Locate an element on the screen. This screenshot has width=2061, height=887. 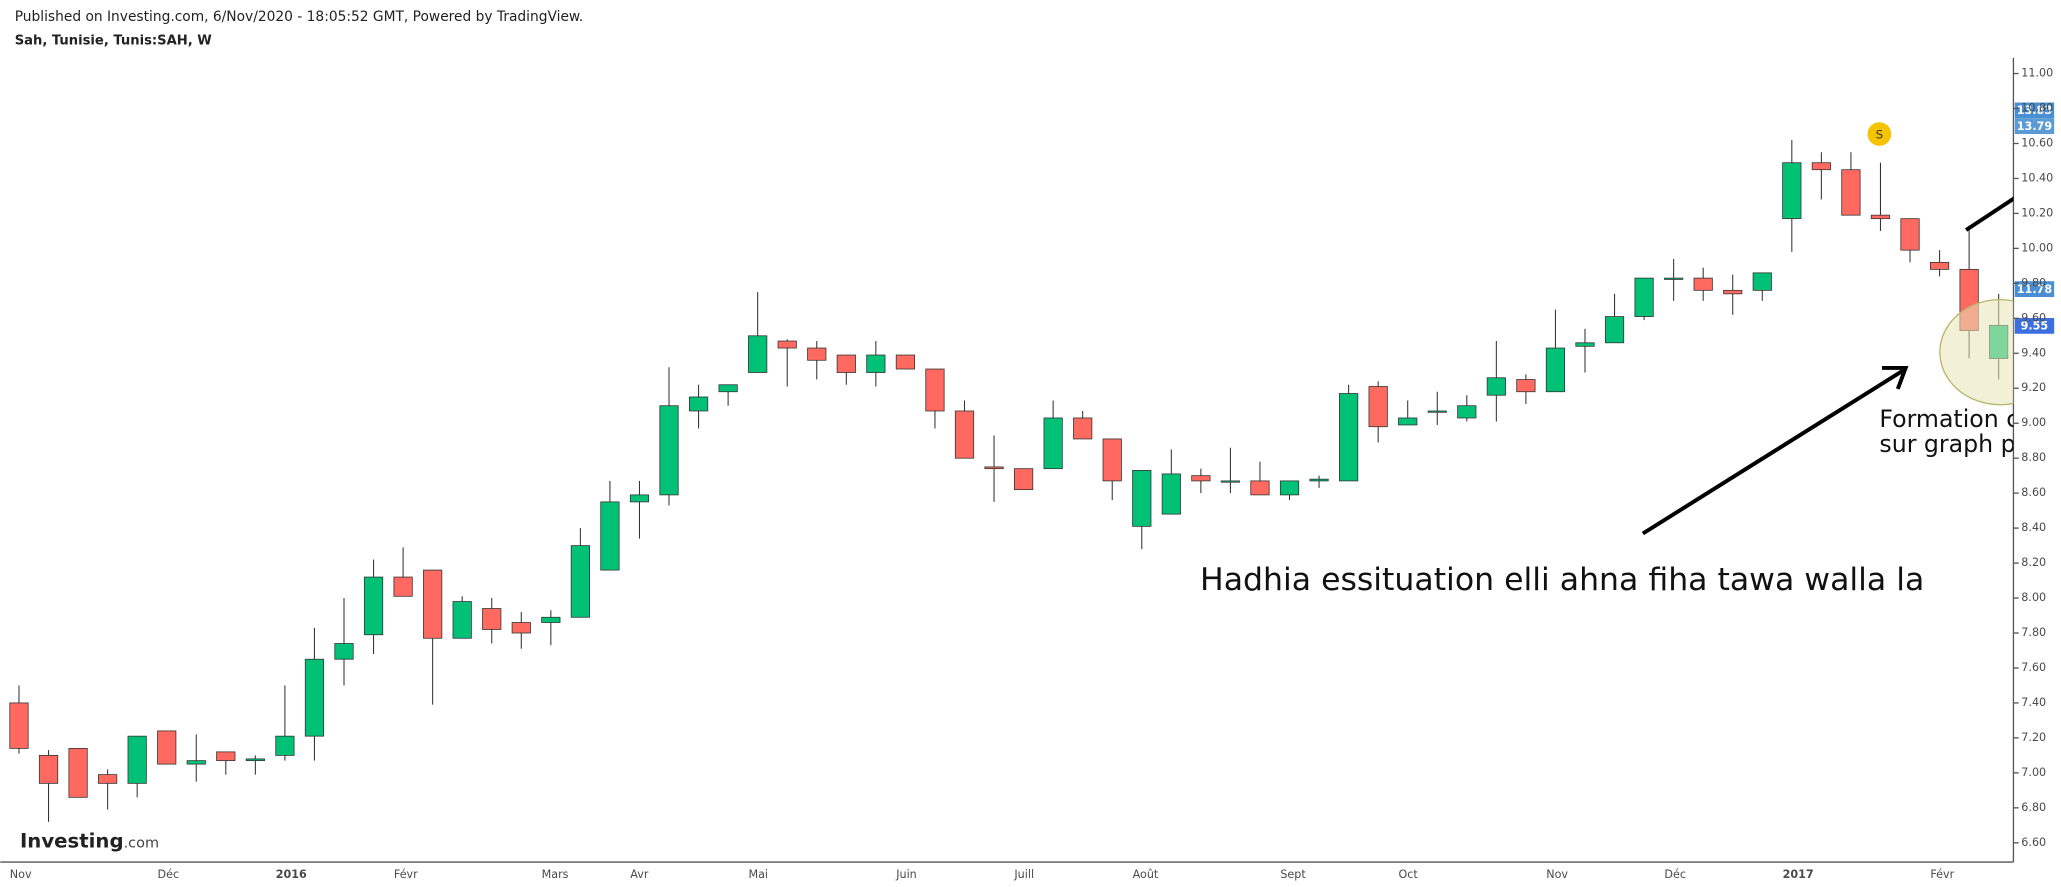
y-tick-label: 11.00 is located at coordinates (2037, 73).